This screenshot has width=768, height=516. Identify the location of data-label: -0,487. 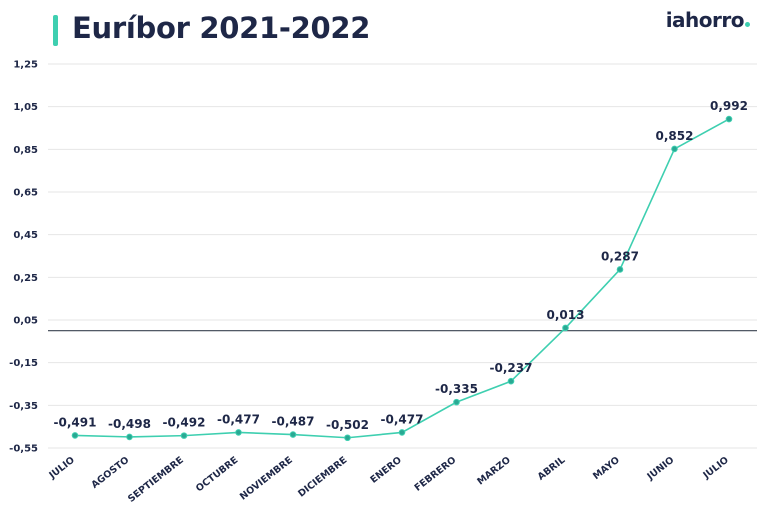
(293, 422).